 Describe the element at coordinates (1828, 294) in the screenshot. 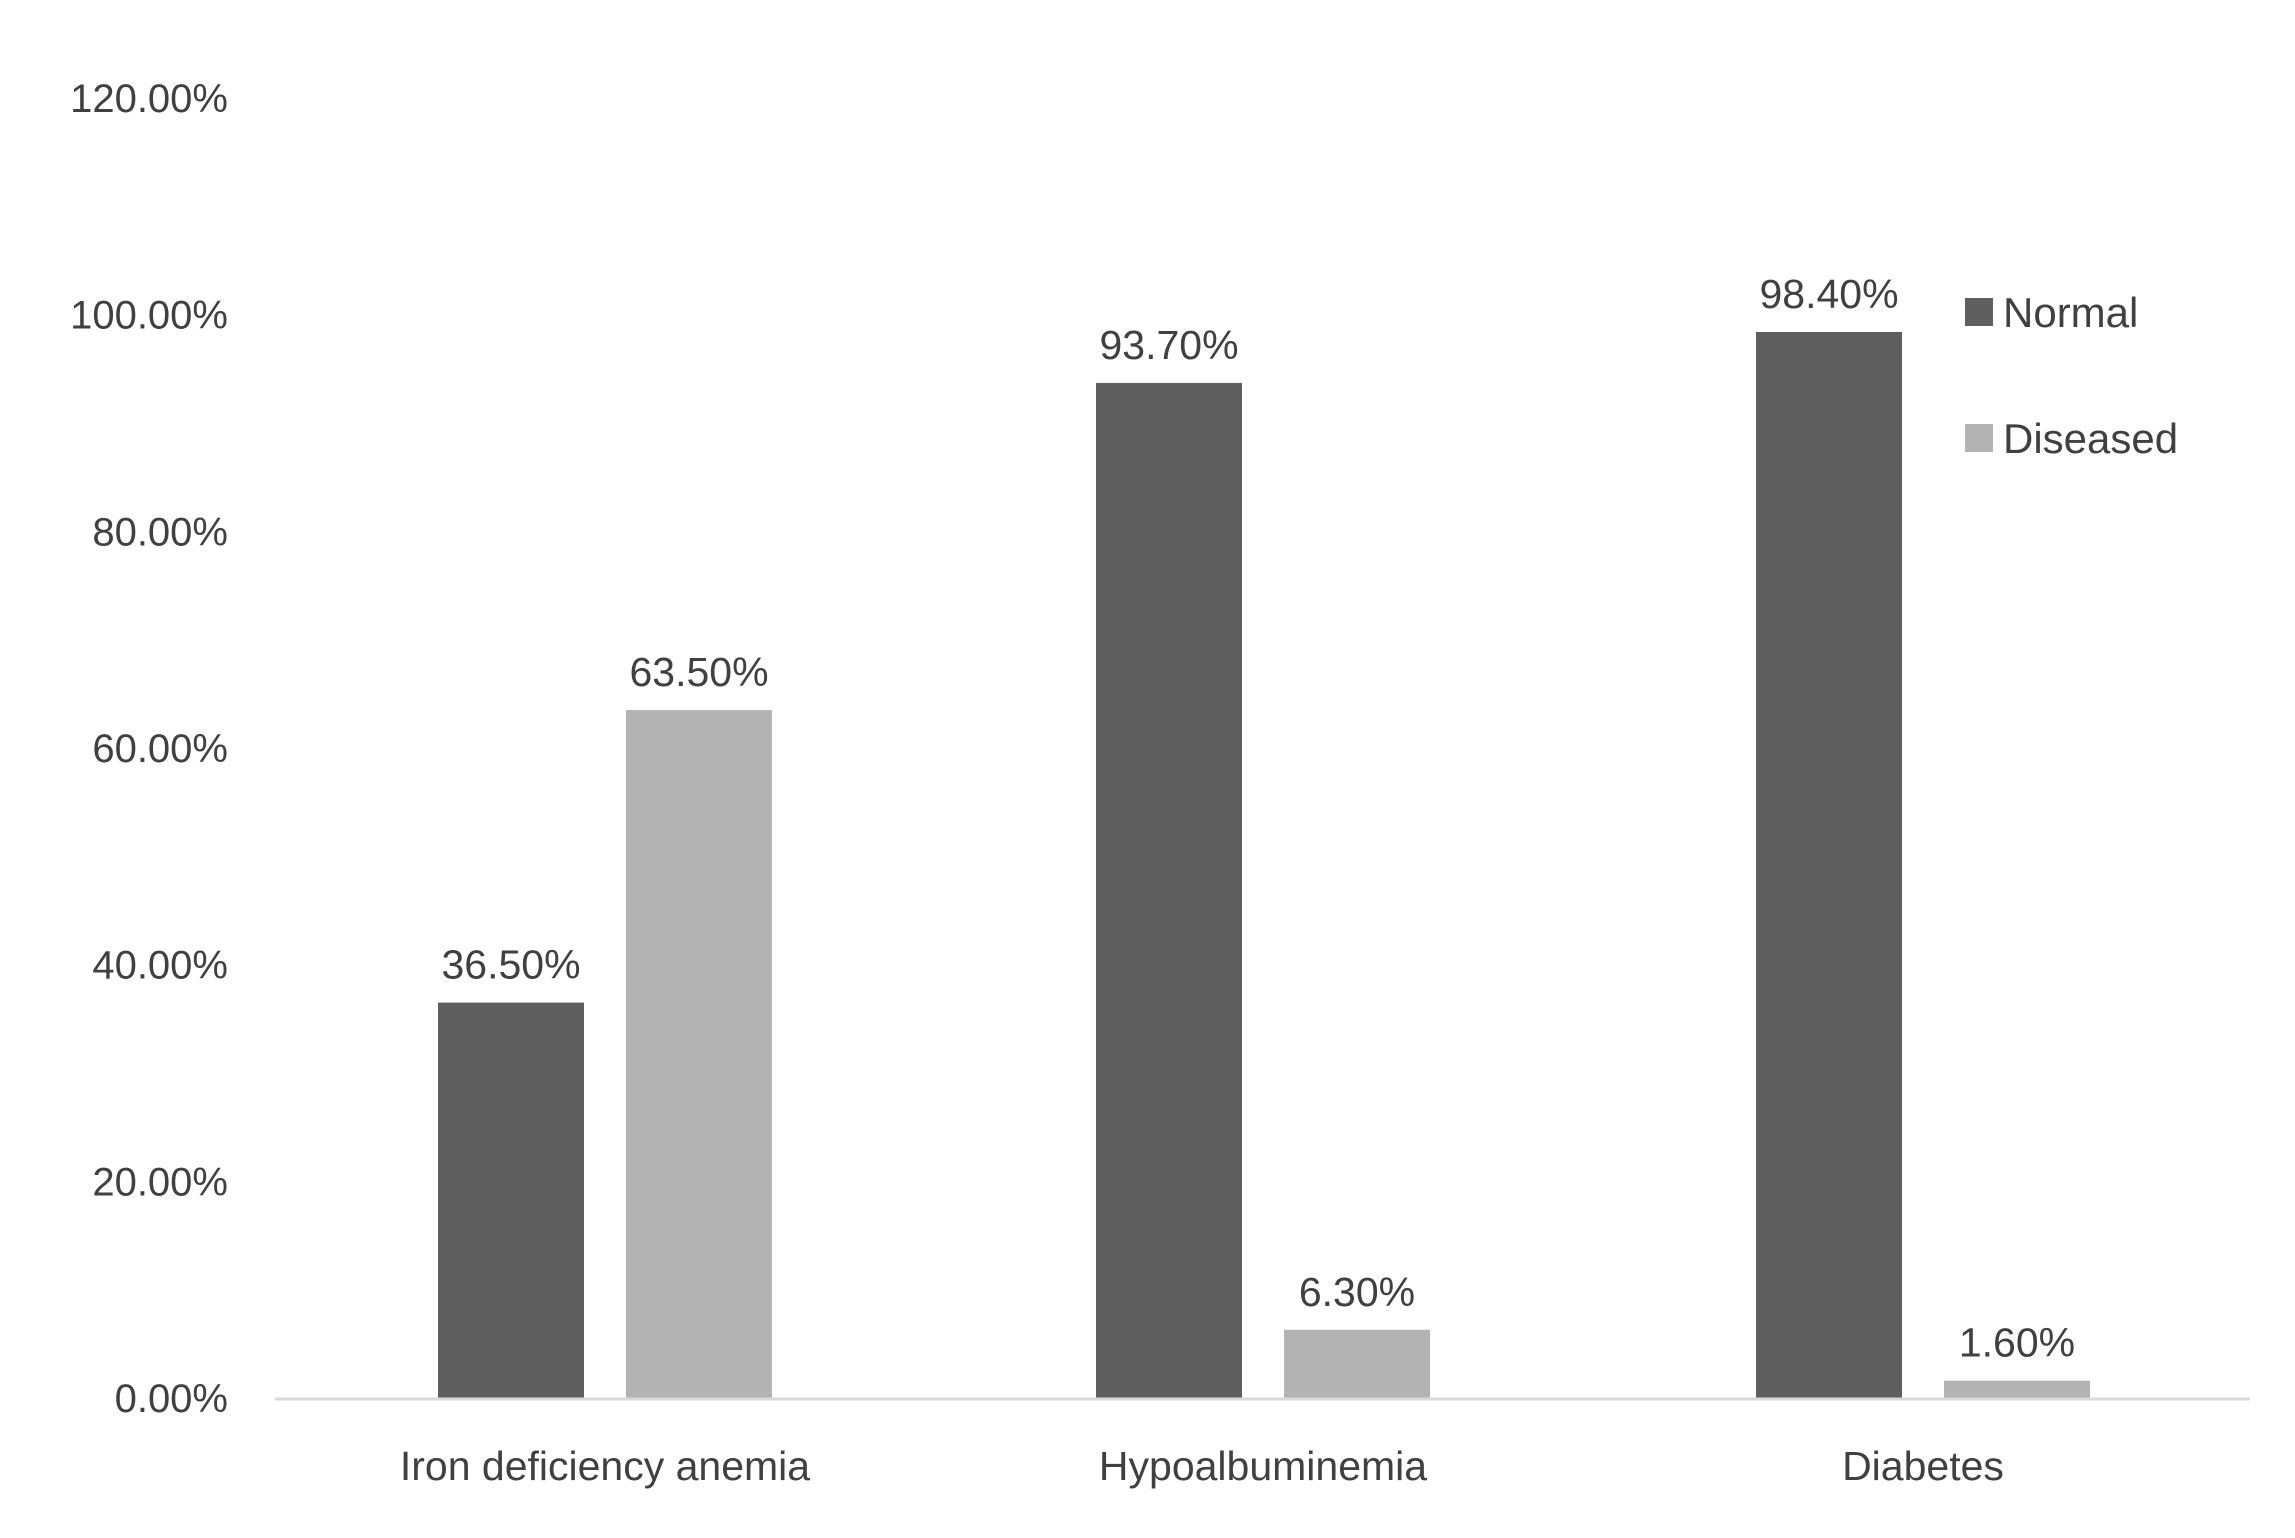

I see `bar-value-label: 98.40%` at that location.